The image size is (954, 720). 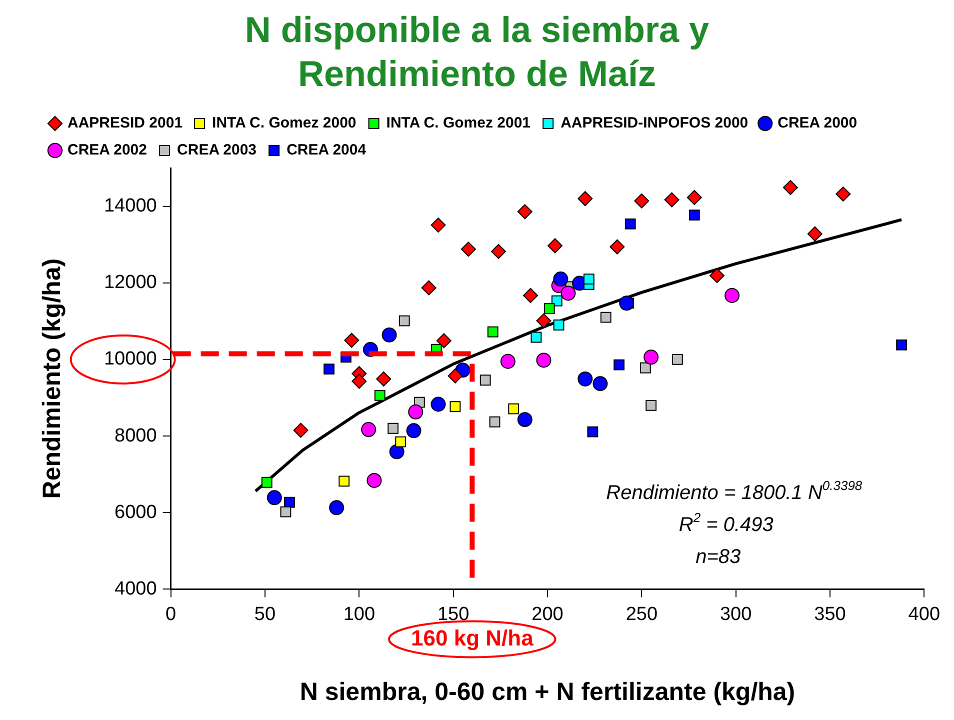 I want to click on x-axis-title: N siembra, 0-60 cm + N fertilizante (kg/ha), so click(x=548, y=692).